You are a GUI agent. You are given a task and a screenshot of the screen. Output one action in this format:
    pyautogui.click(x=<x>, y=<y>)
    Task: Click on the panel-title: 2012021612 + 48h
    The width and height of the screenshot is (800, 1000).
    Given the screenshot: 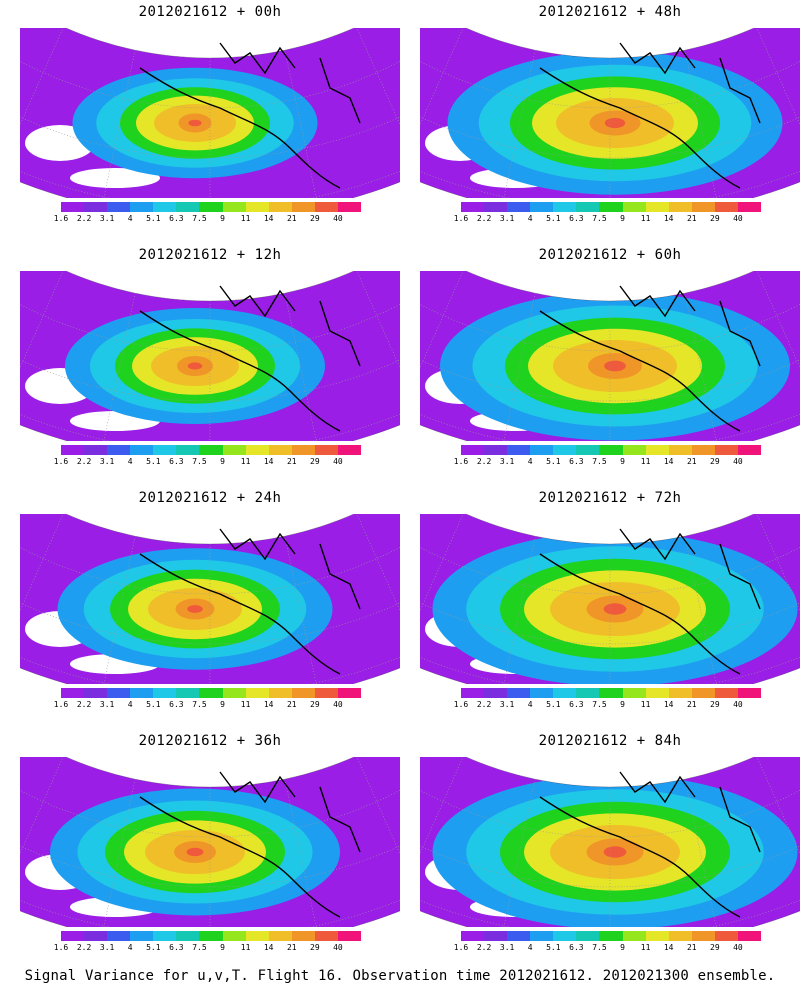 What is the action you would take?
    pyautogui.click(x=610, y=12)
    